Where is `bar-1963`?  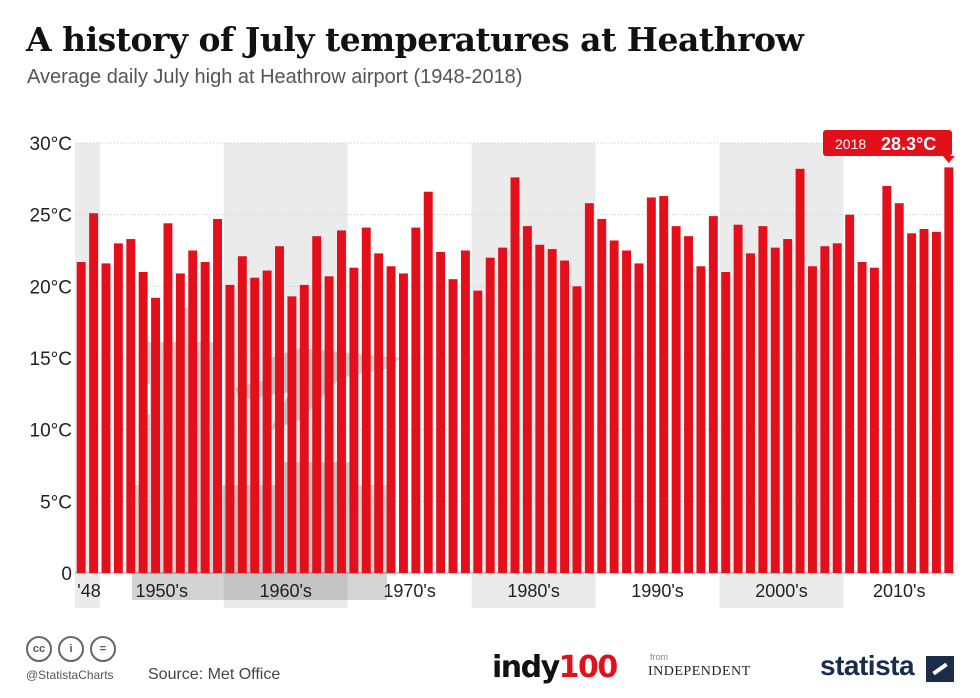 bar-1963 is located at coordinates (267, 421).